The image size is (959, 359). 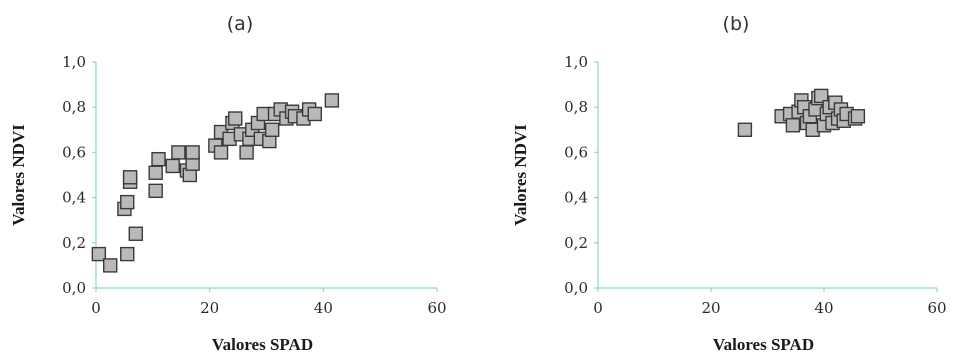 I want to click on panel-label: (b), so click(x=736, y=24).